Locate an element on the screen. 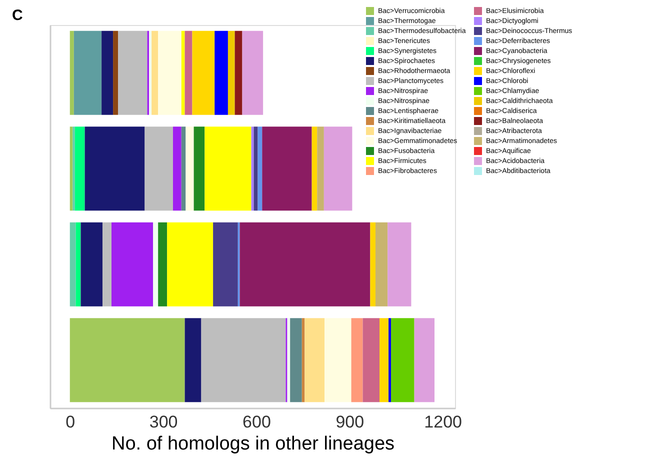  text: C is located at coordinates (17, 15).